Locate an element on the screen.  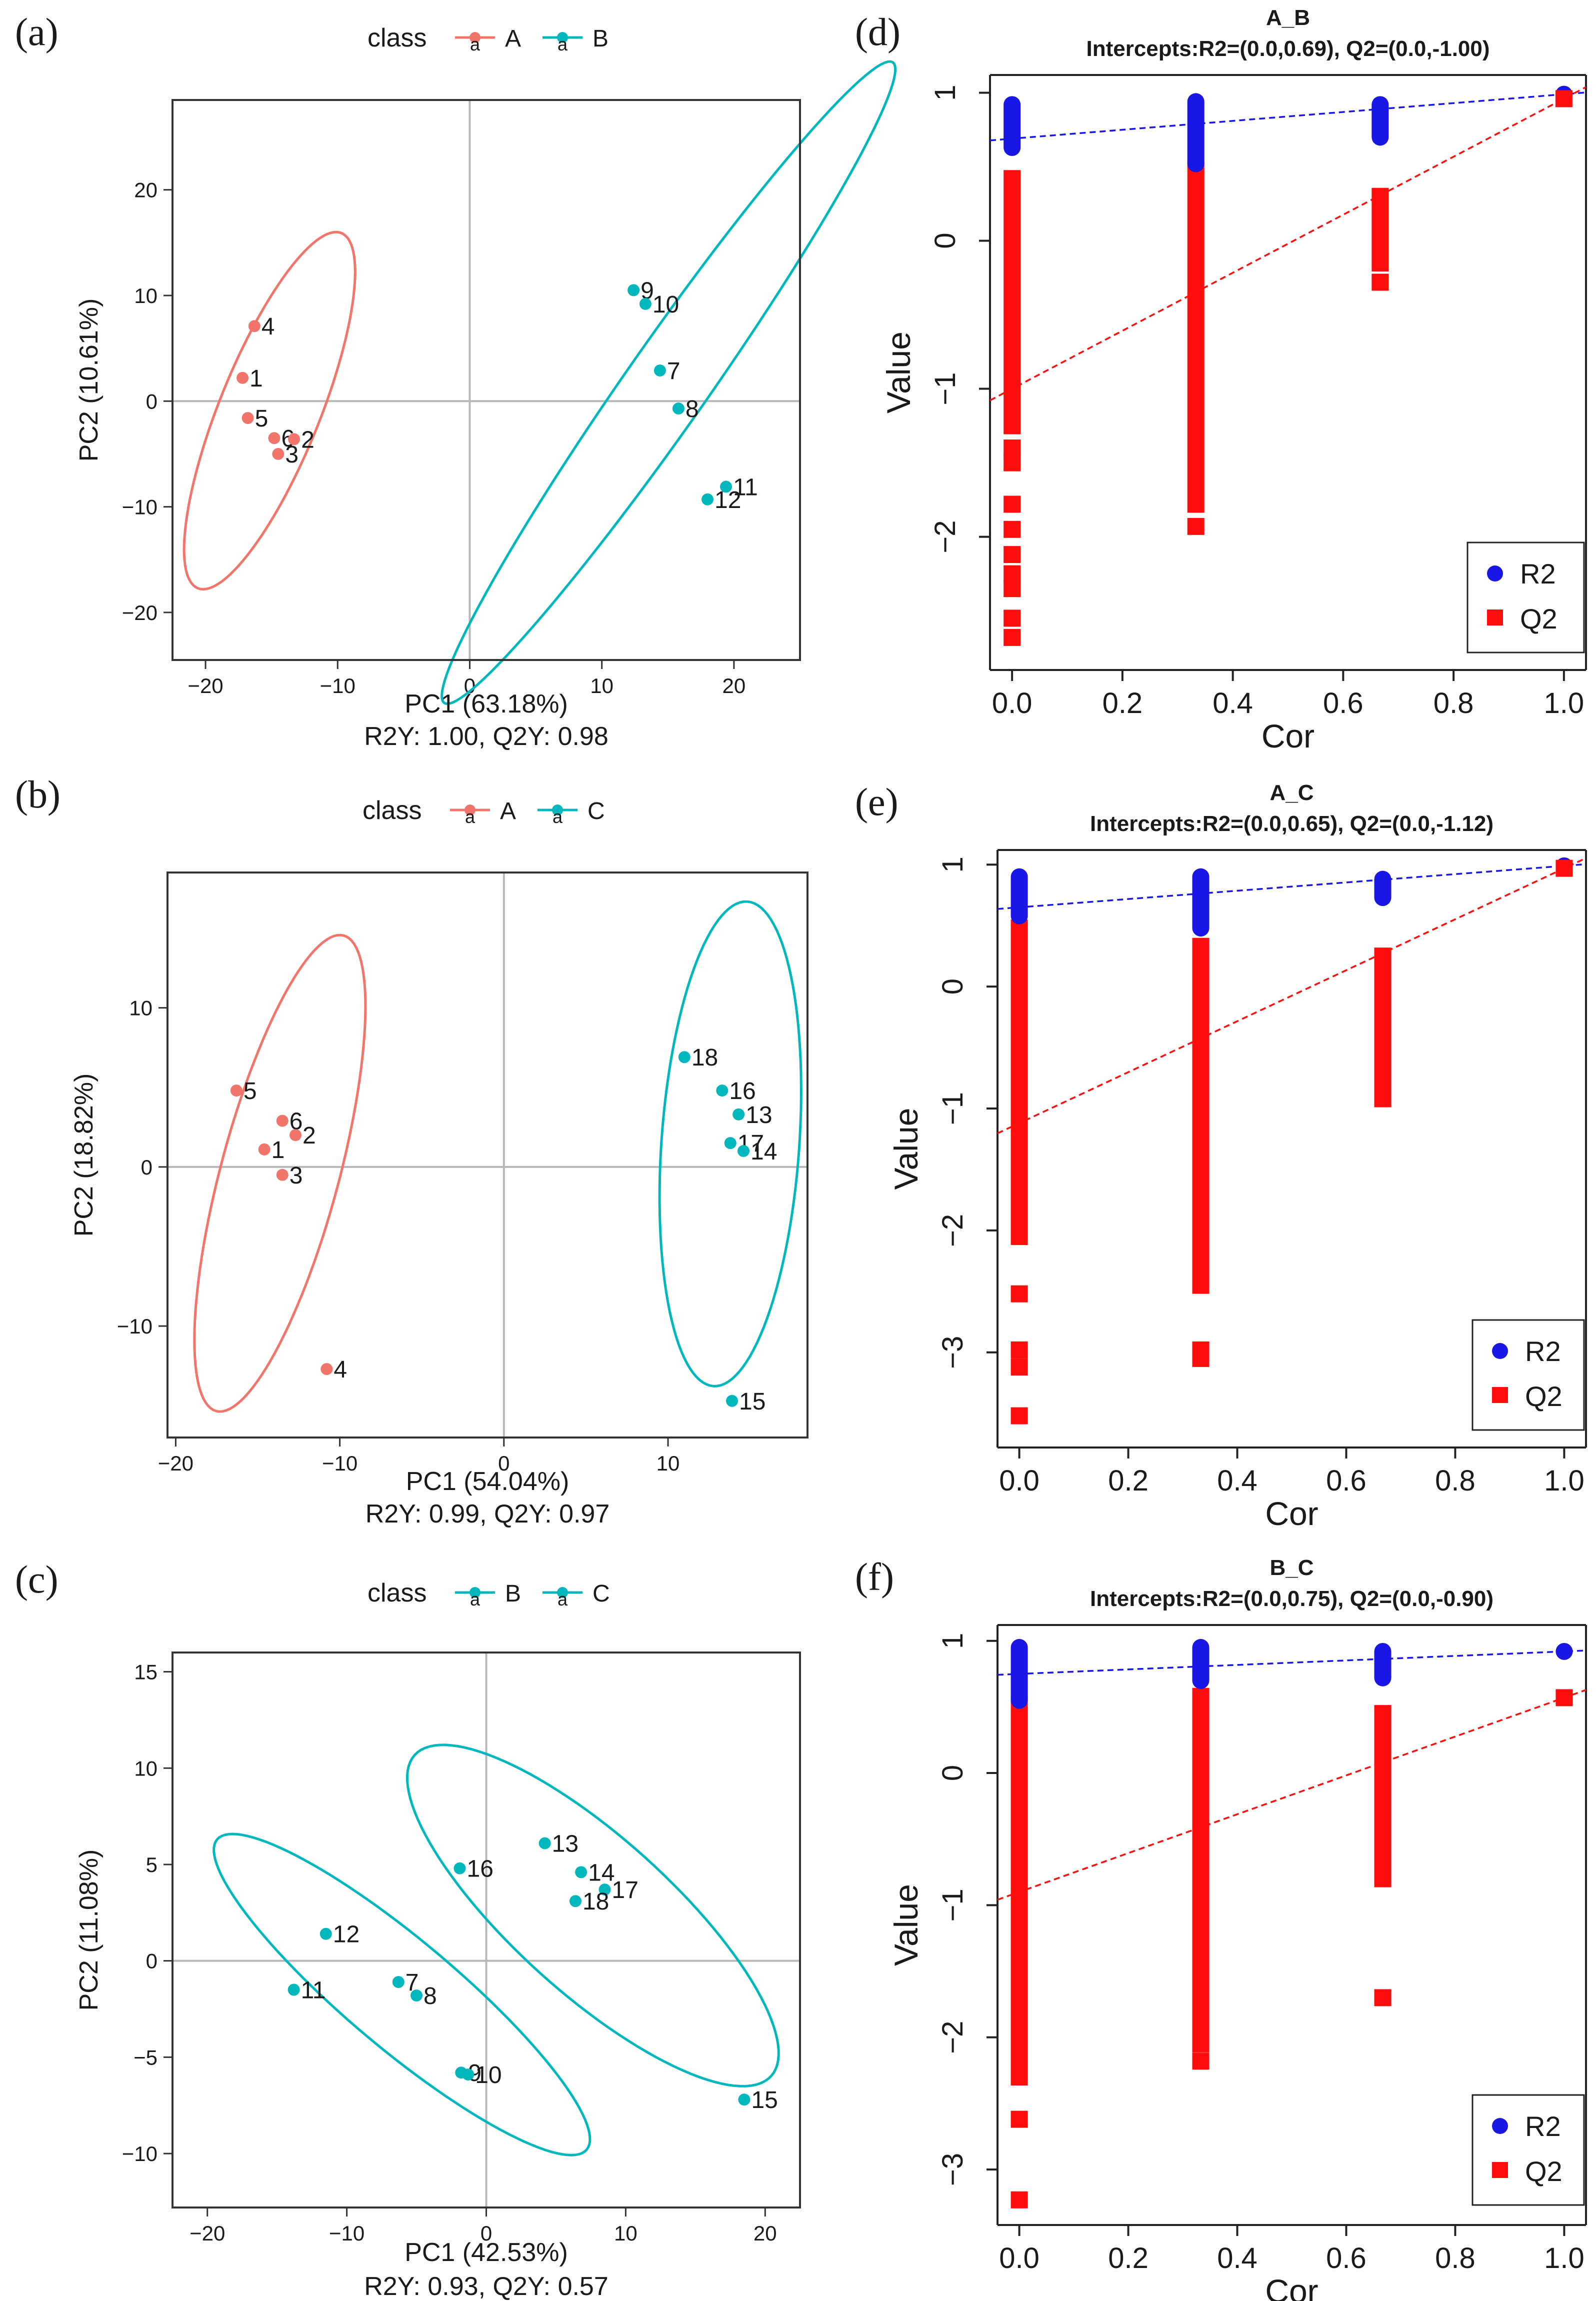
legend-dot-B is located at coordinates (475, 1592).